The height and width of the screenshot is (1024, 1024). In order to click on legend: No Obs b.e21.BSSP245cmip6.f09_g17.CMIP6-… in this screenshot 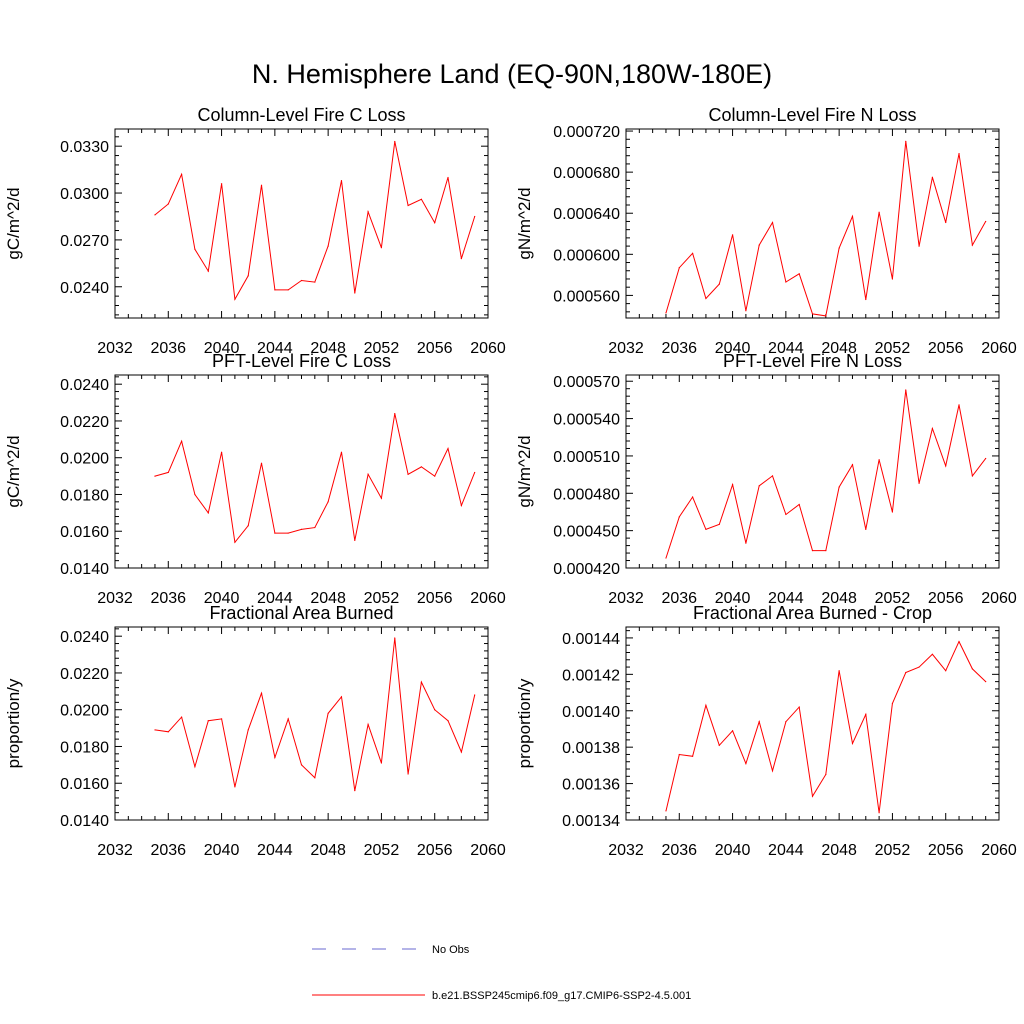, I will do `click(501, 973)`.